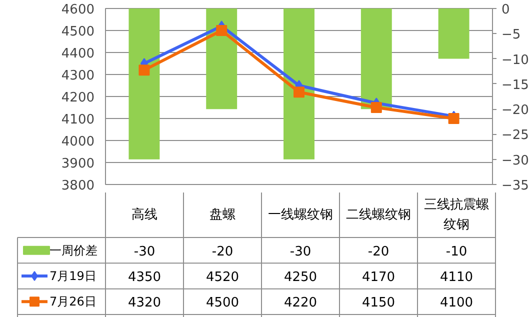 Image resolution: width=531 pixels, height=317 pixels. I want to click on y2-tick-label: −15, so click(515, 85).